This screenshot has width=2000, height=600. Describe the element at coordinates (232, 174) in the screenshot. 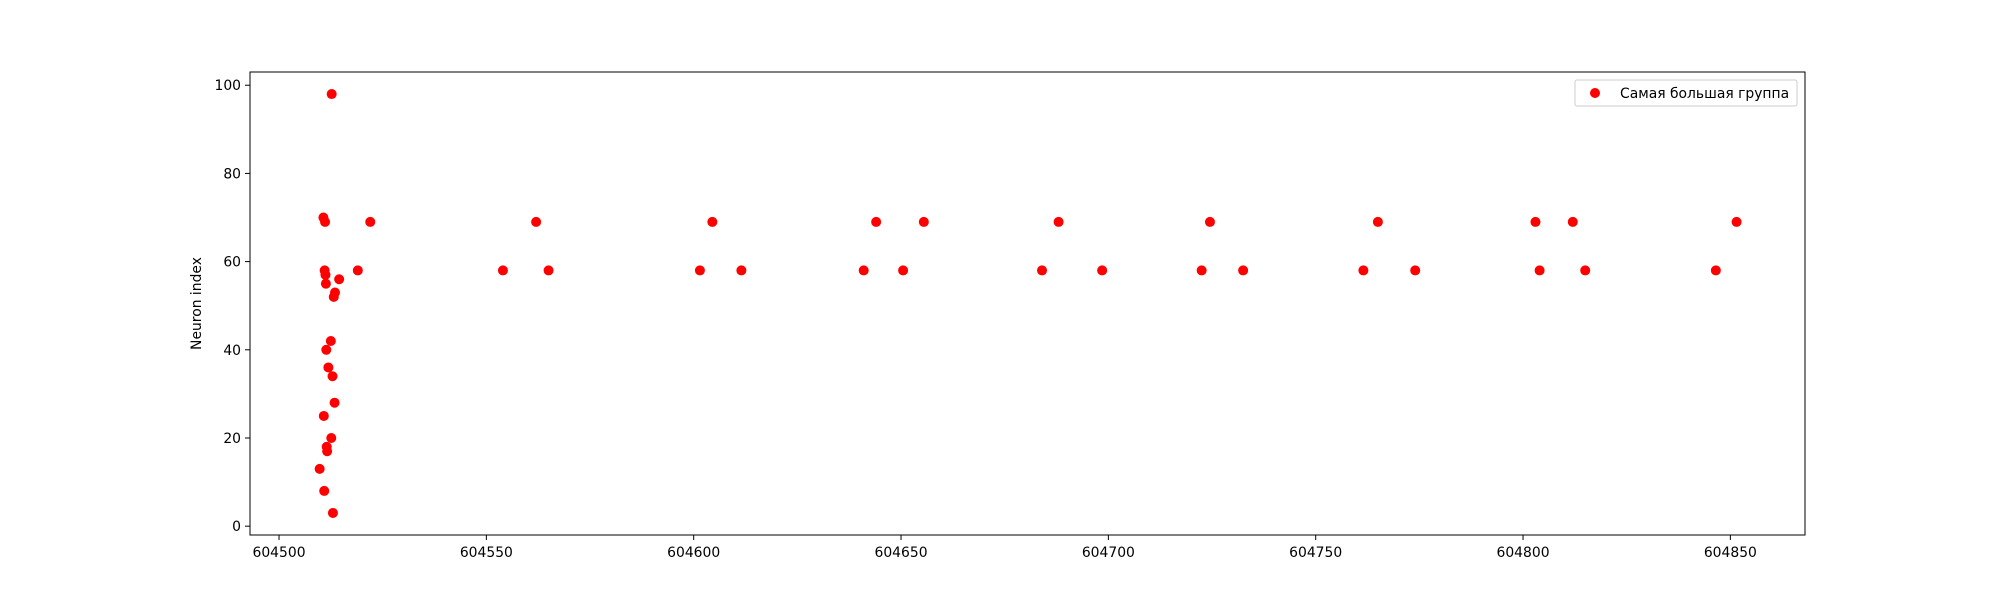

I see `y-tick-label: 80` at that location.